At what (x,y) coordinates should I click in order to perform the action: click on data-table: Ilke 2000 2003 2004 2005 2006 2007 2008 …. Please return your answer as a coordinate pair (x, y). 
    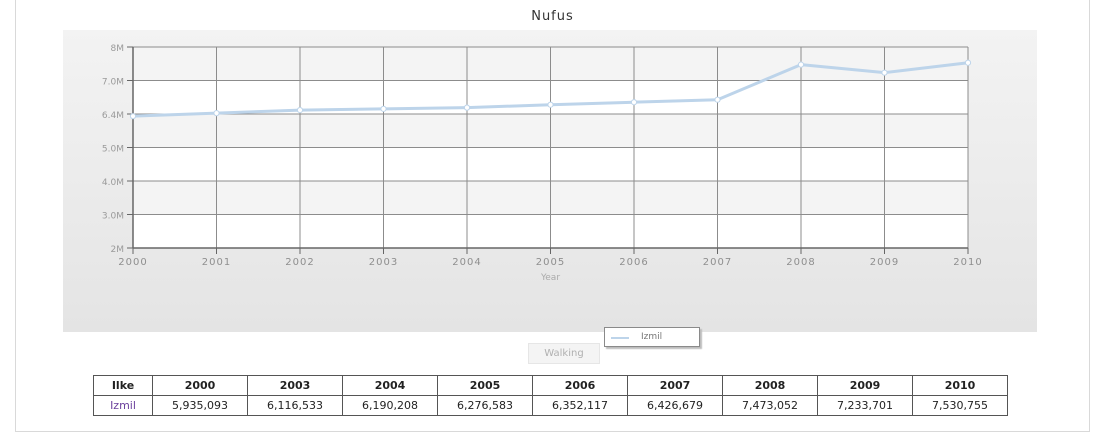
    Looking at the image, I should click on (550, 395).